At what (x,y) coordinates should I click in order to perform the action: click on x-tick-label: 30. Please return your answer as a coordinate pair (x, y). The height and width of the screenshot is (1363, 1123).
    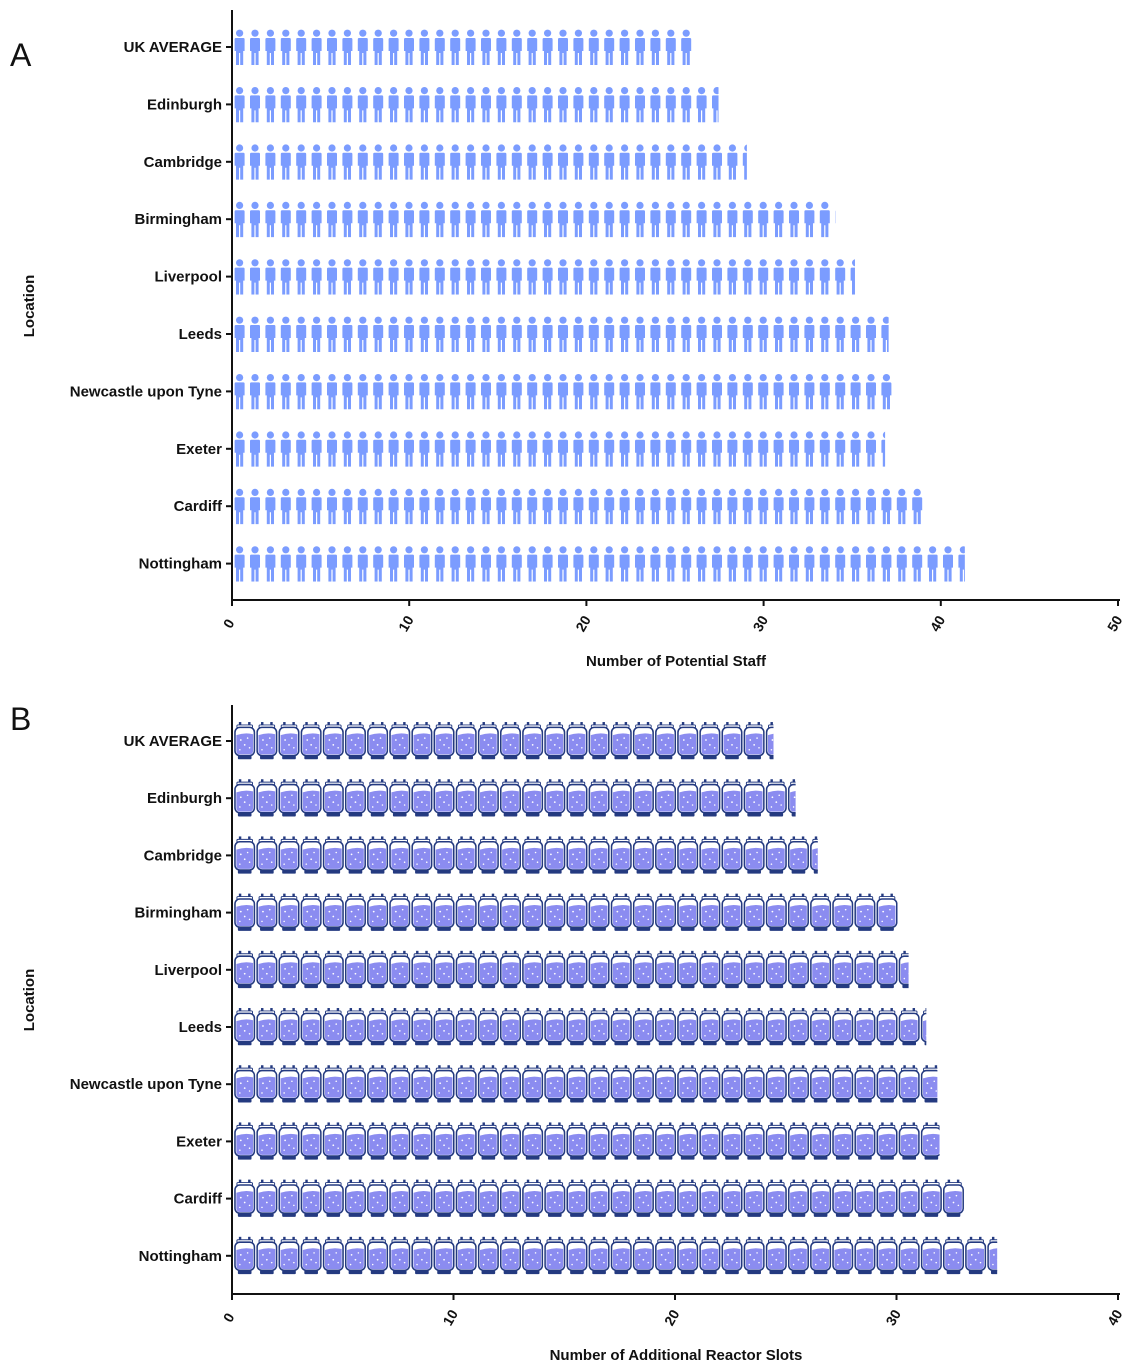
    Looking at the image, I should click on (760, 624).